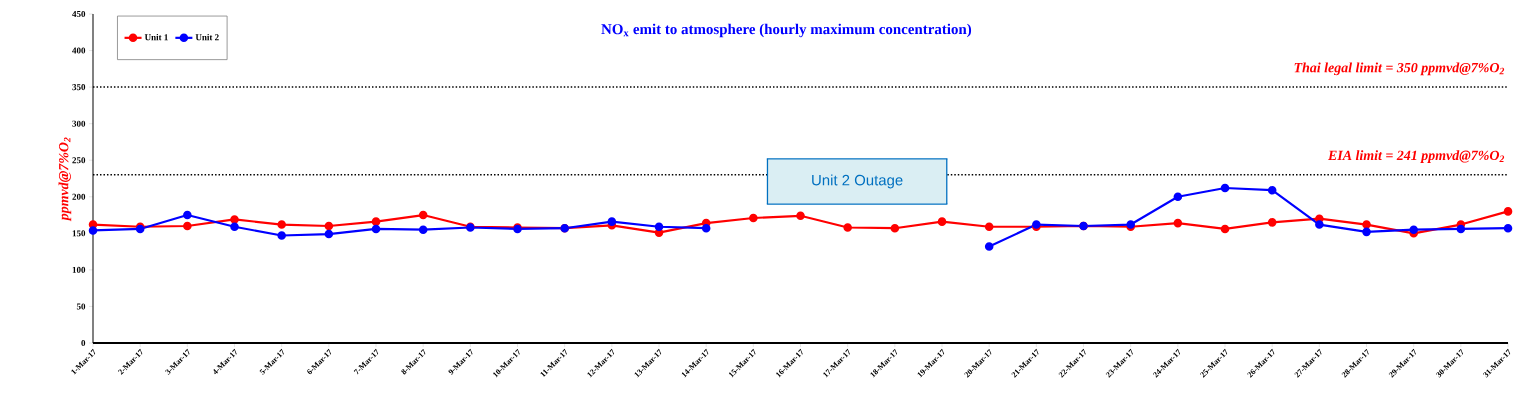 The image size is (1535, 410). Describe the element at coordinates (79, 233) in the screenshot. I see `y-tick-label: 150` at that location.